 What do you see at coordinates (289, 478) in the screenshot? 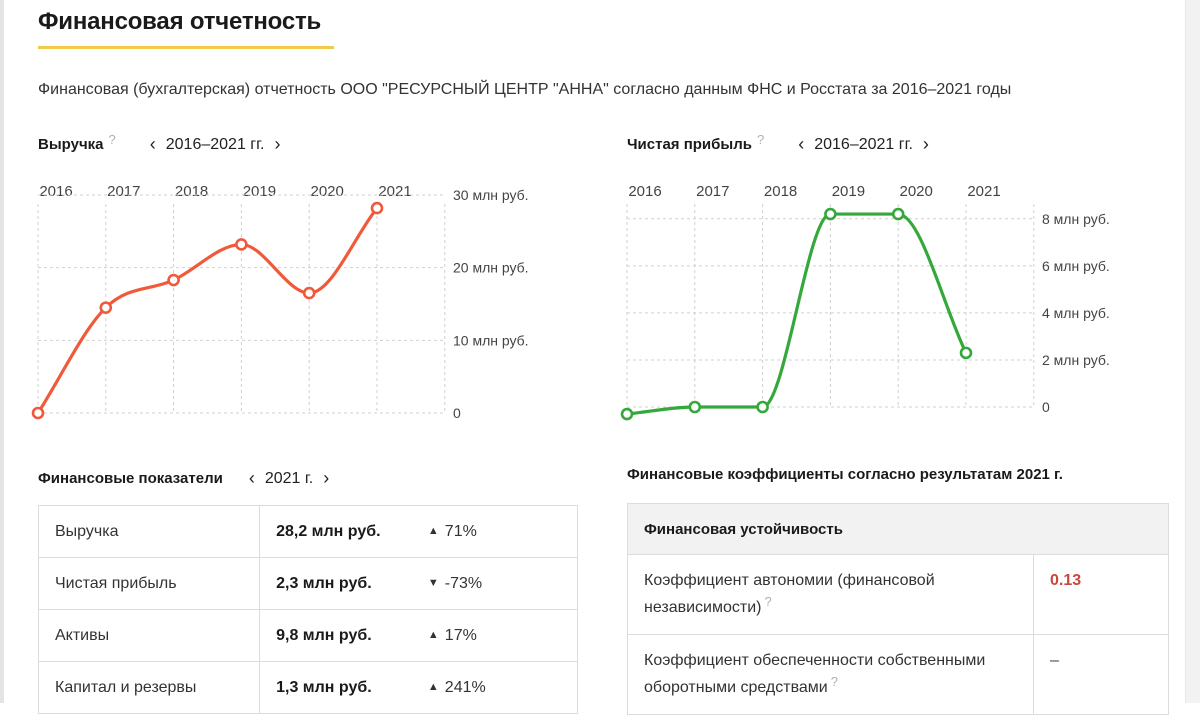
I see `indicators-period-label: 2021 г.` at bounding box center [289, 478].